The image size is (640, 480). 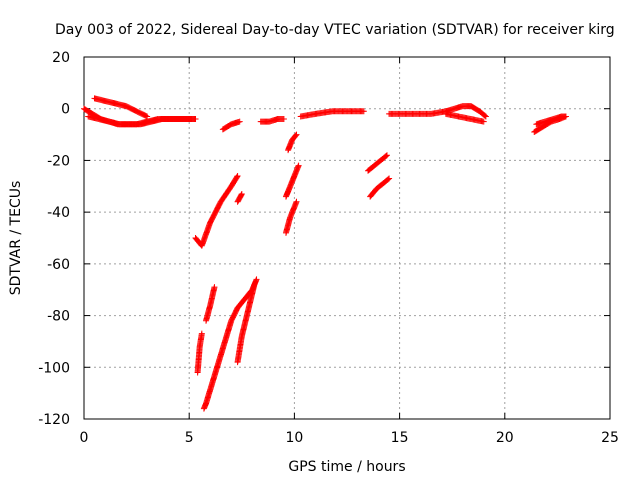 I want to click on y-tick-label: -100, so click(x=54, y=368).